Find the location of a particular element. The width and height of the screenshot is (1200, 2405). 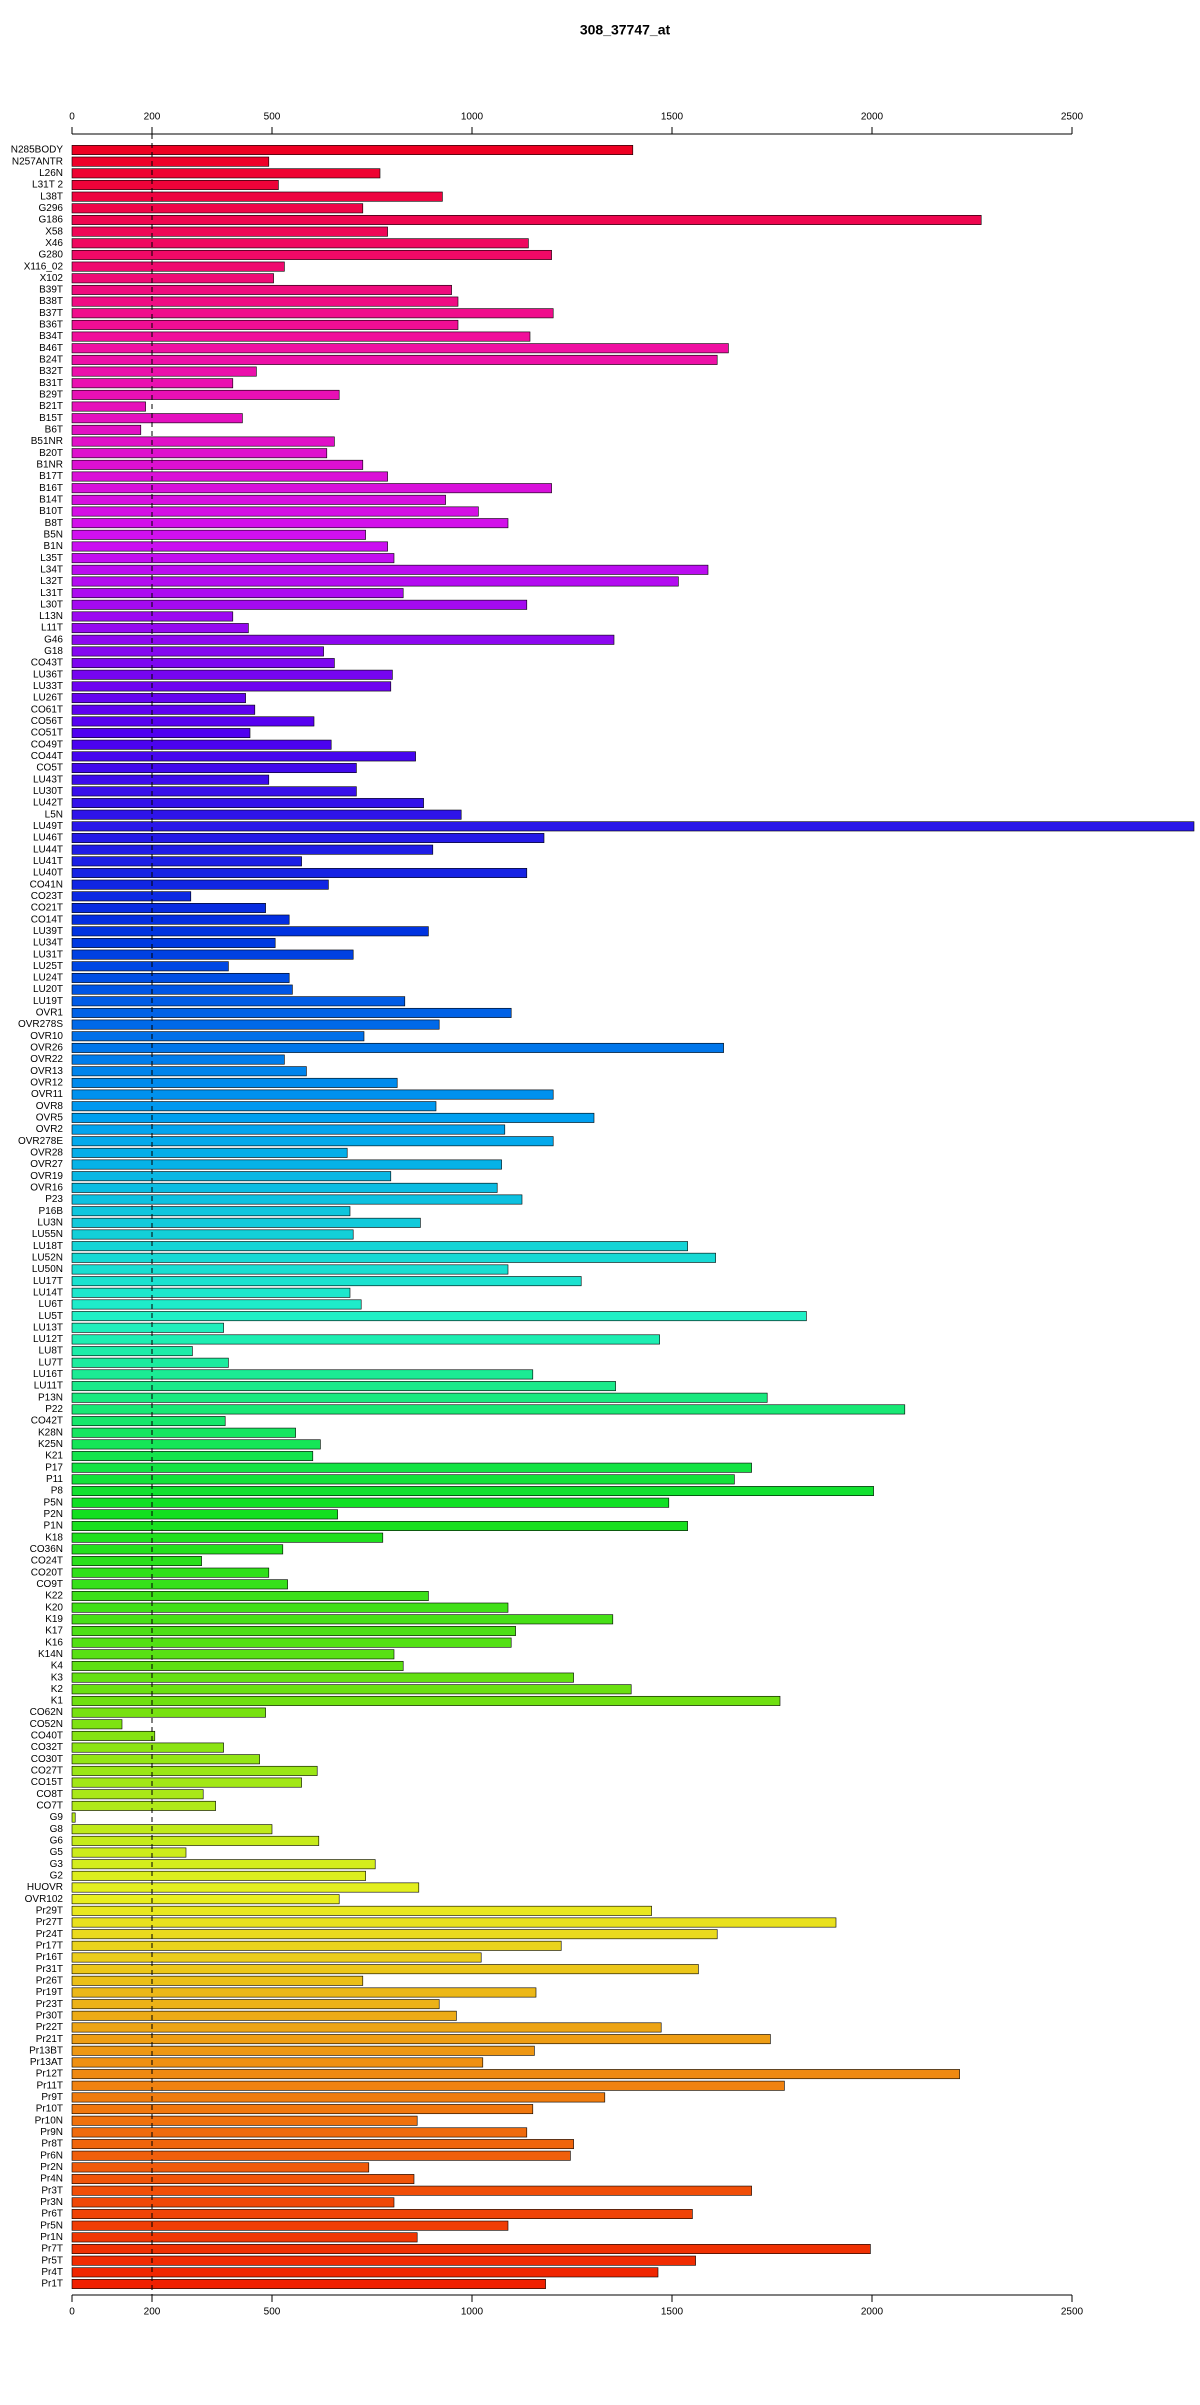

y-tick-label: LU50N is located at coordinates (47, 1269).